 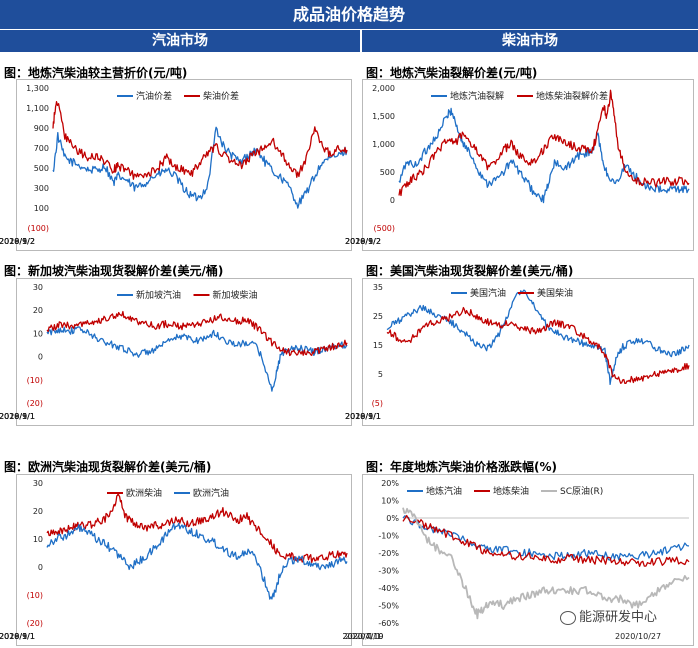 What do you see at coordinates (108, 467) in the screenshot?
I see `chart-title-europe-crack: 图：欧洲汽柴油现货裂解价差(美元/桶)` at bounding box center [108, 467].